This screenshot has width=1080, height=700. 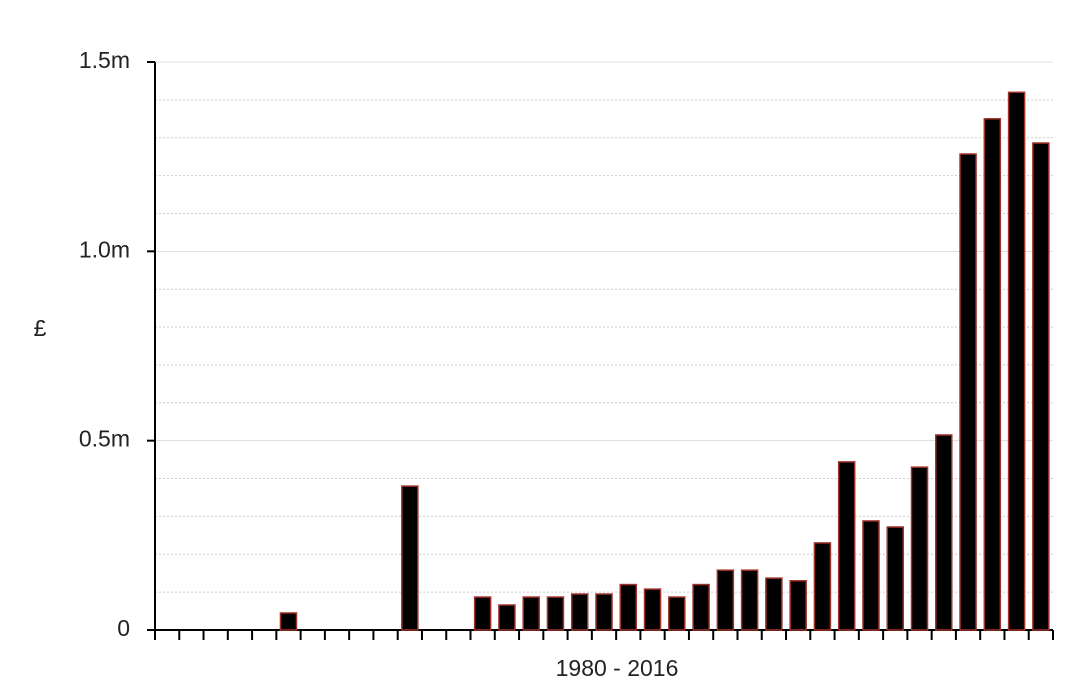 What do you see at coordinates (40, 328) in the screenshot?
I see `y-axis-label: £` at bounding box center [40, 328].